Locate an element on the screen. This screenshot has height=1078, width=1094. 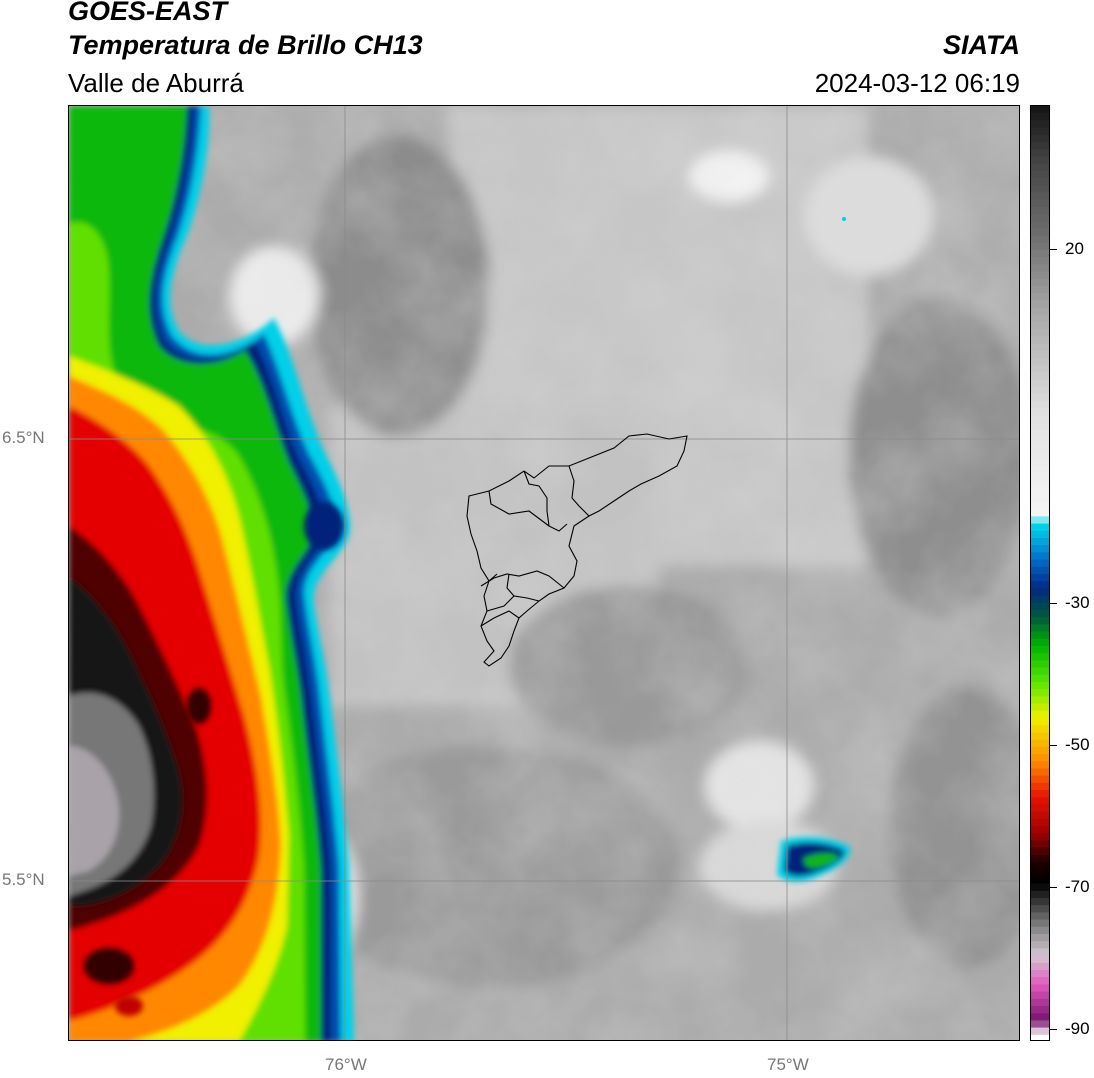
colorbar-label-minus70: -70 is located at coordinates (1077, 886).